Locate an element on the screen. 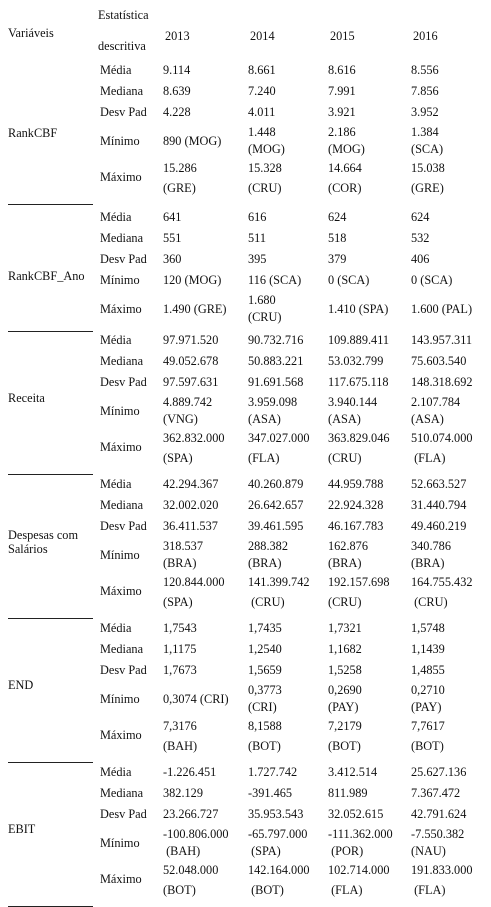 The width and height of the screenshot is (491, 907). table-cell: 616 is located at coordinates (257, 217).